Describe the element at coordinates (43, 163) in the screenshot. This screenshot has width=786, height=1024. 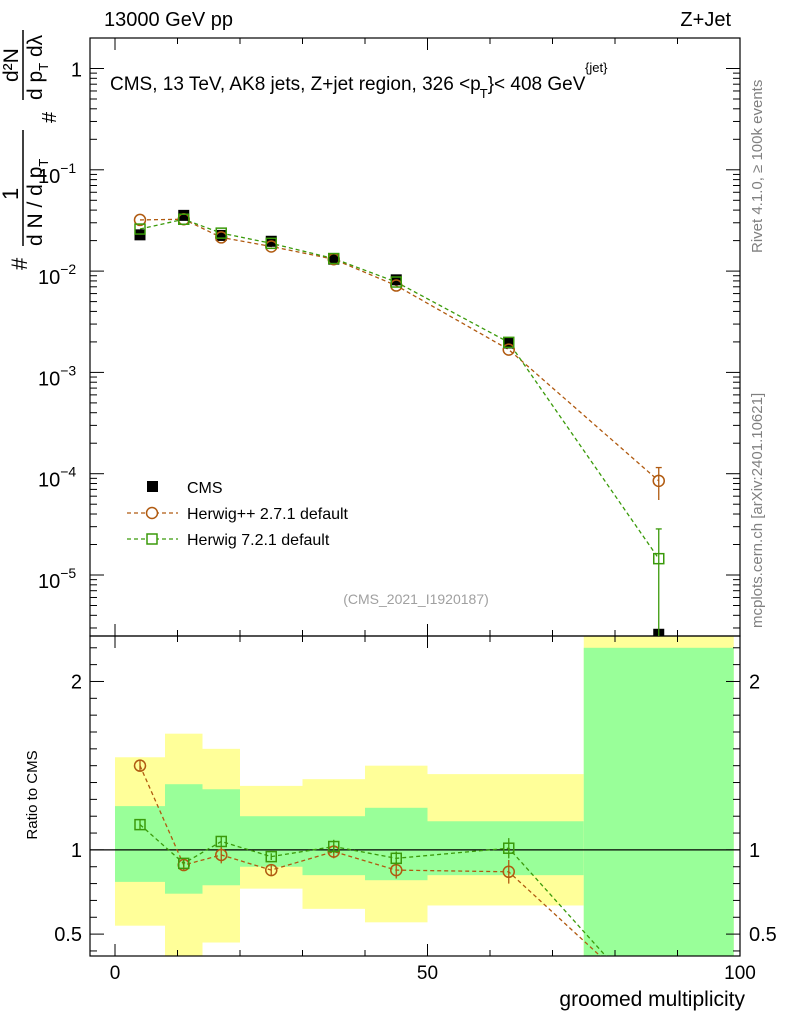
I see `y-label-left-den-sub: T` at that location.